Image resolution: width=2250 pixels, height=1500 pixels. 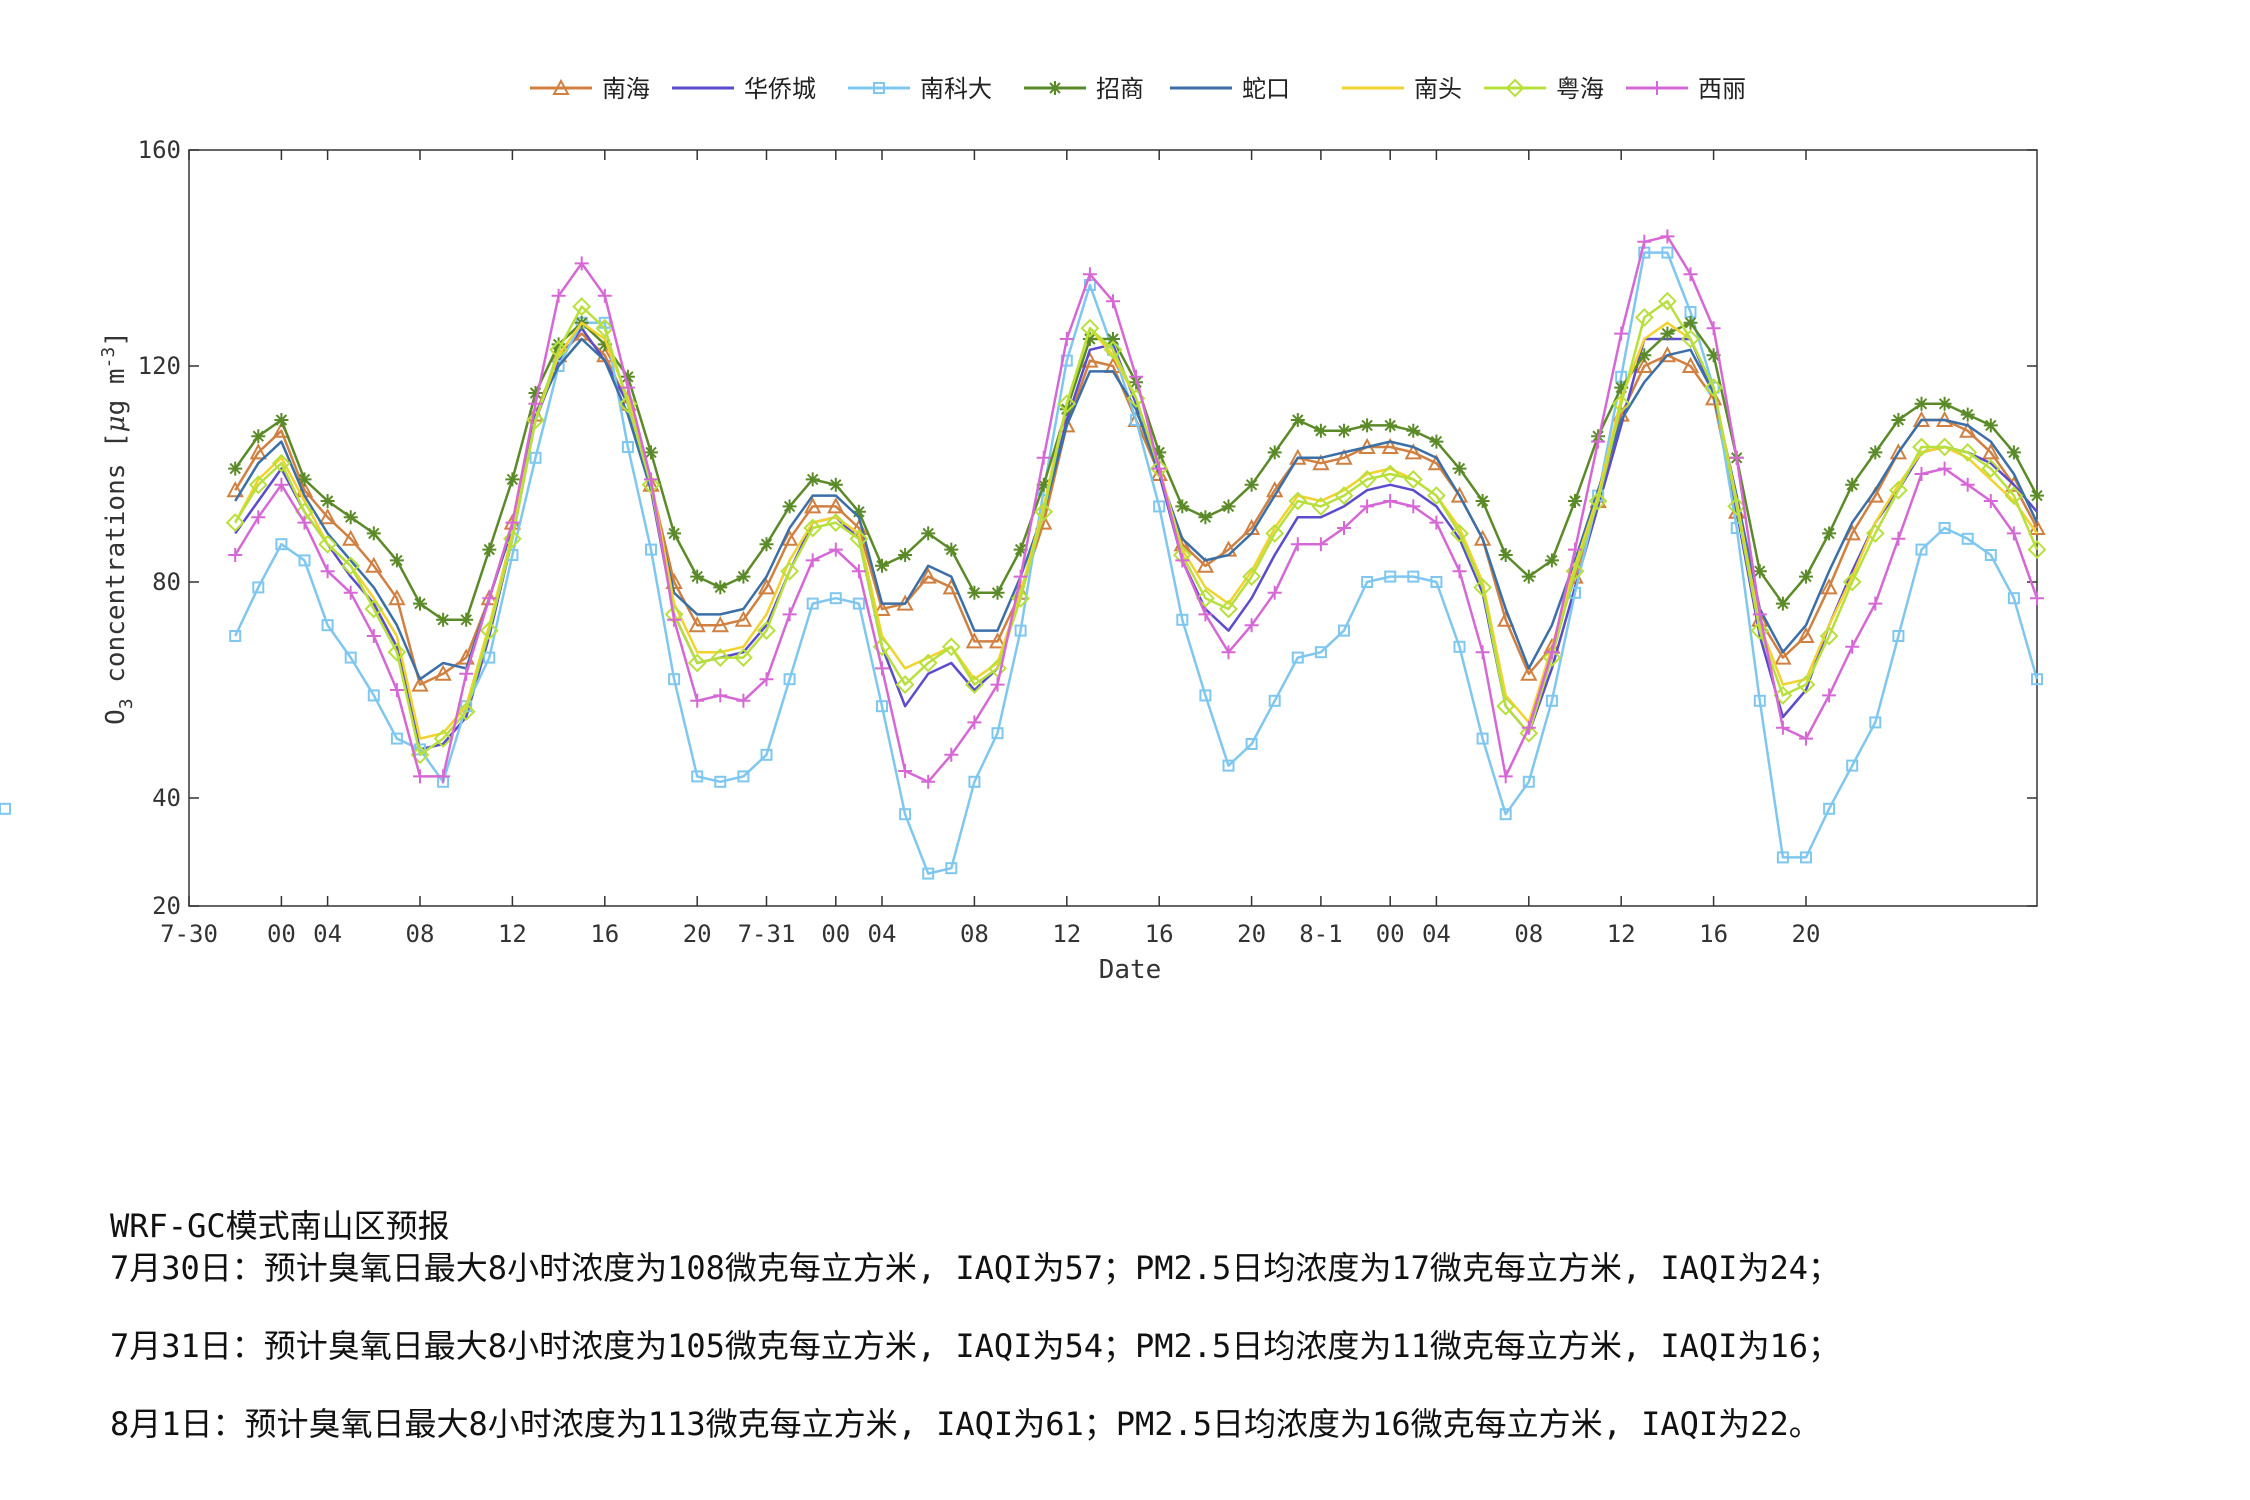 I want to click on x-tick-label: 20, so click(x=1806, y=934).